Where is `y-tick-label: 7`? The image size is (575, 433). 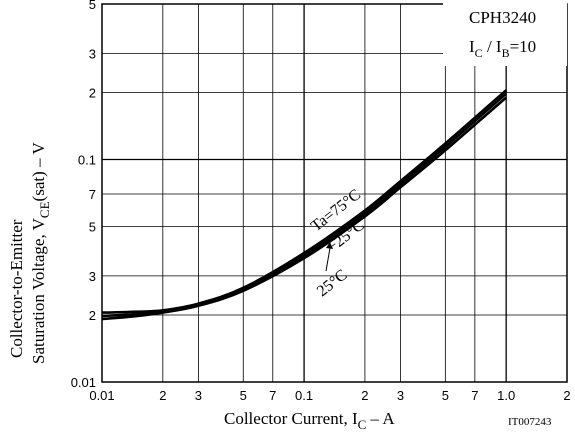
y-tick-label: 7 is located at coordinates (92, 194).